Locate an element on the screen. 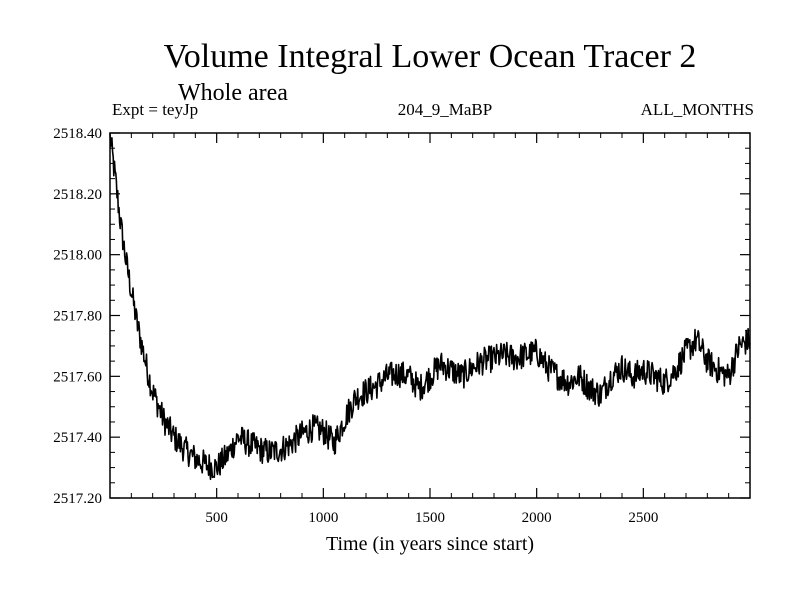  y-tick-label: 2517.40 is located at coordinates (77, 438).